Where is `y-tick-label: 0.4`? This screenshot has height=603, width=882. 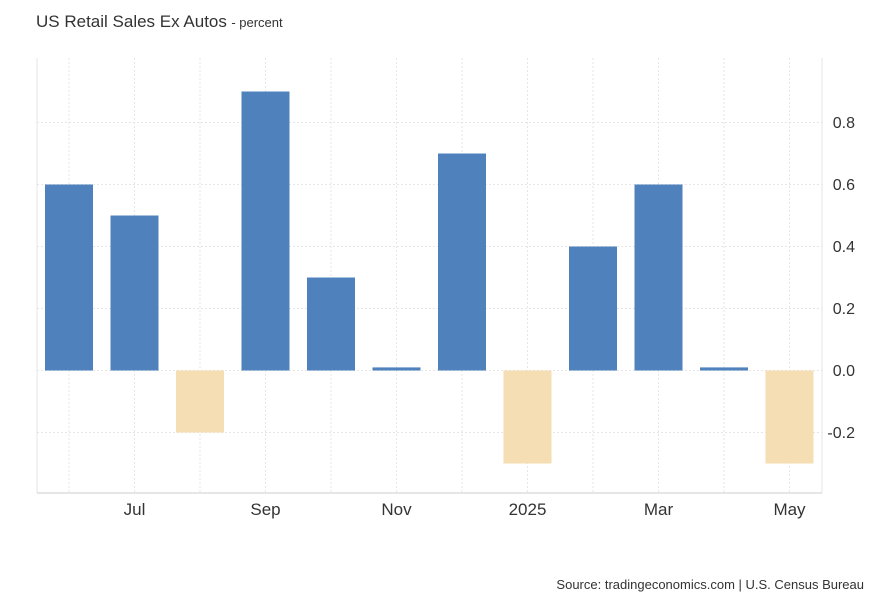 y-tick-label: 0.4 is located at coordinates (844, 247).